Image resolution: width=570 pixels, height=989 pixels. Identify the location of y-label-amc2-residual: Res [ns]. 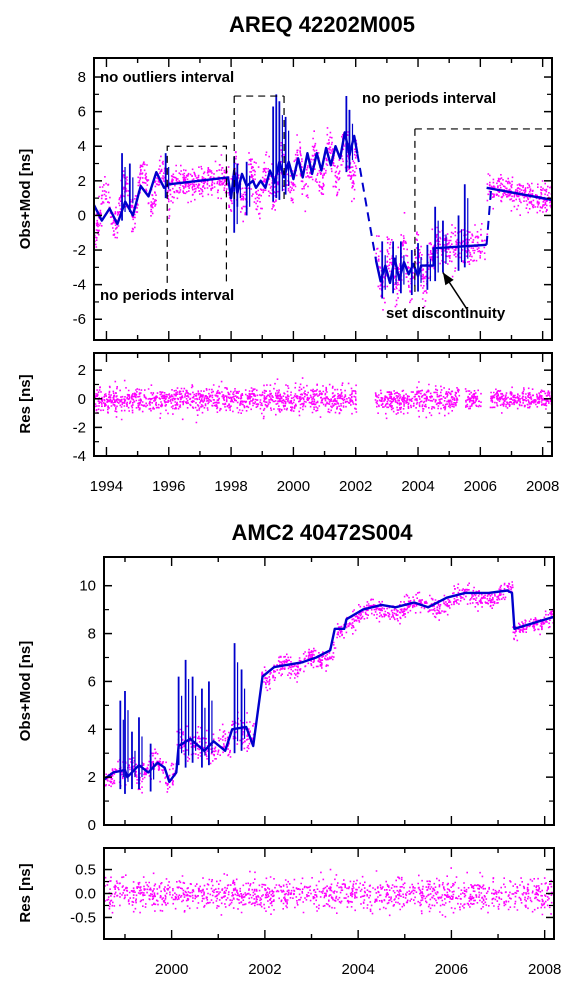
(25, 892).